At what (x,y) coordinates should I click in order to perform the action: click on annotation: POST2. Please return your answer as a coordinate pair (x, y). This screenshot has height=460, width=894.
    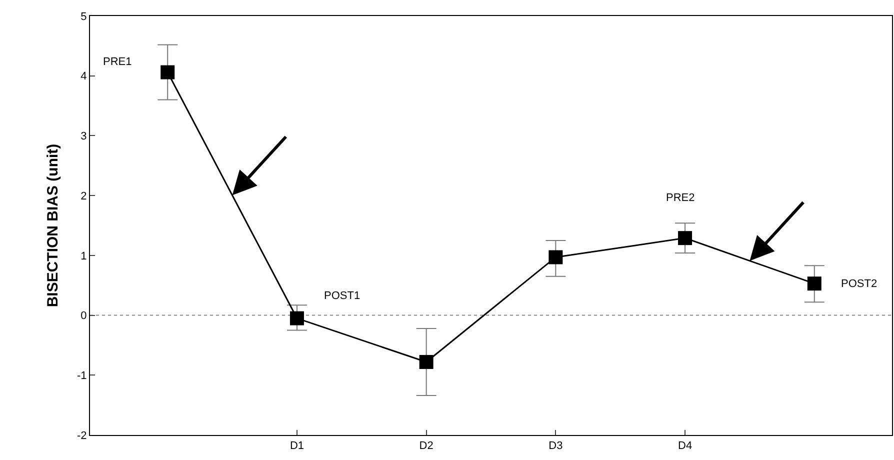
    Looking at the image, I should click on (859, 284).